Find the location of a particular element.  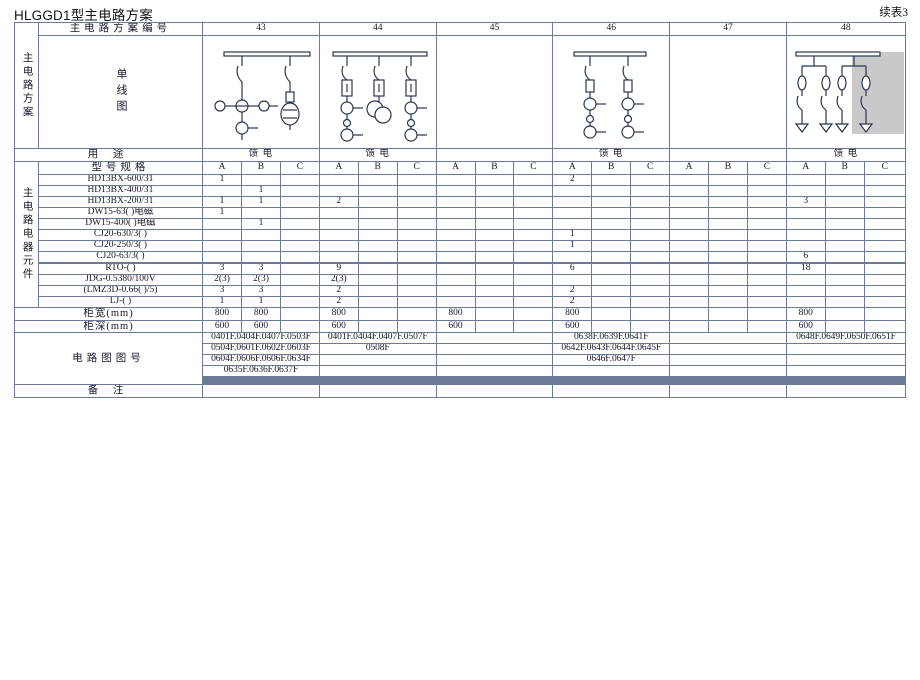

component-value-1-1: 1 is located at coordinates (261, 190).